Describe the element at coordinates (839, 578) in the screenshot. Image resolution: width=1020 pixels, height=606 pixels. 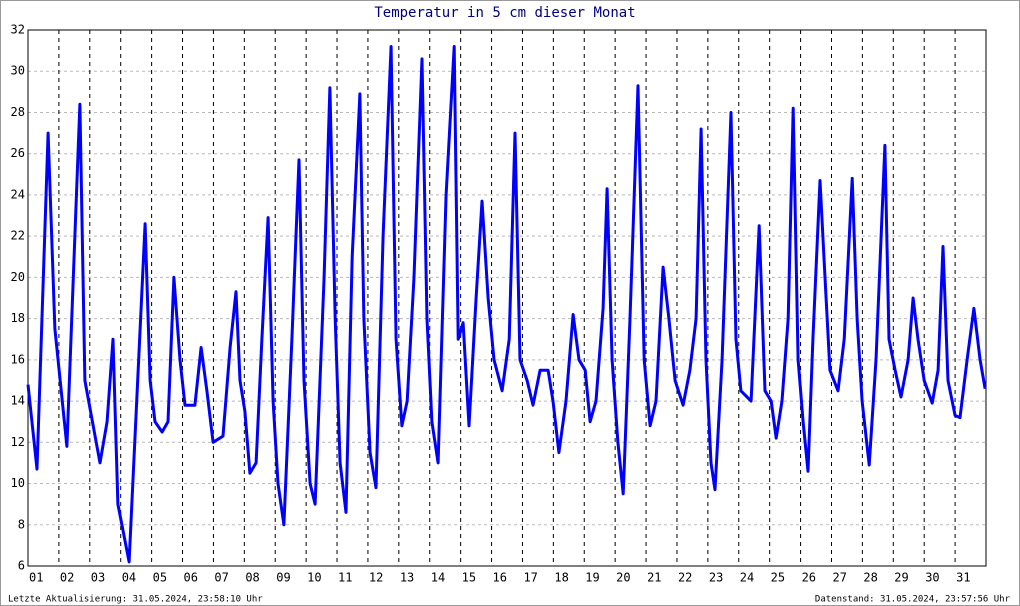
I see `x-tick-label: 27` at that location.